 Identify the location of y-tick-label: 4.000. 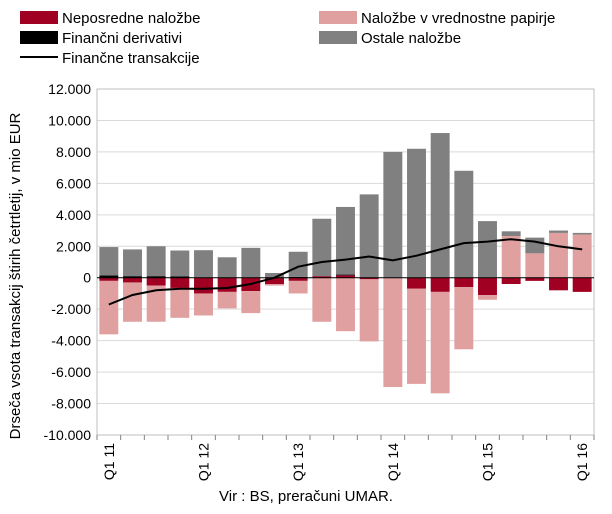
(73, 215).